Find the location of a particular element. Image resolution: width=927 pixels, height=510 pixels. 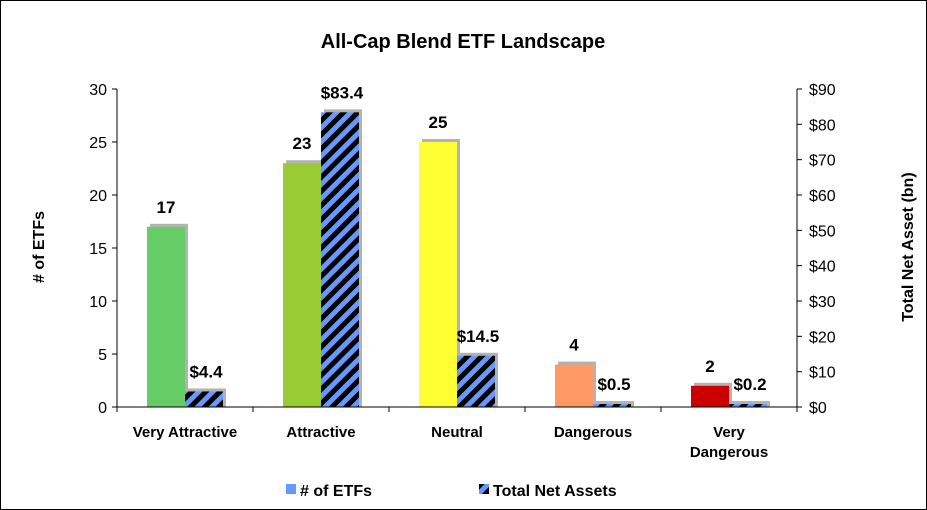

left-tick-label: 30 is located at coordinates (98, 90).